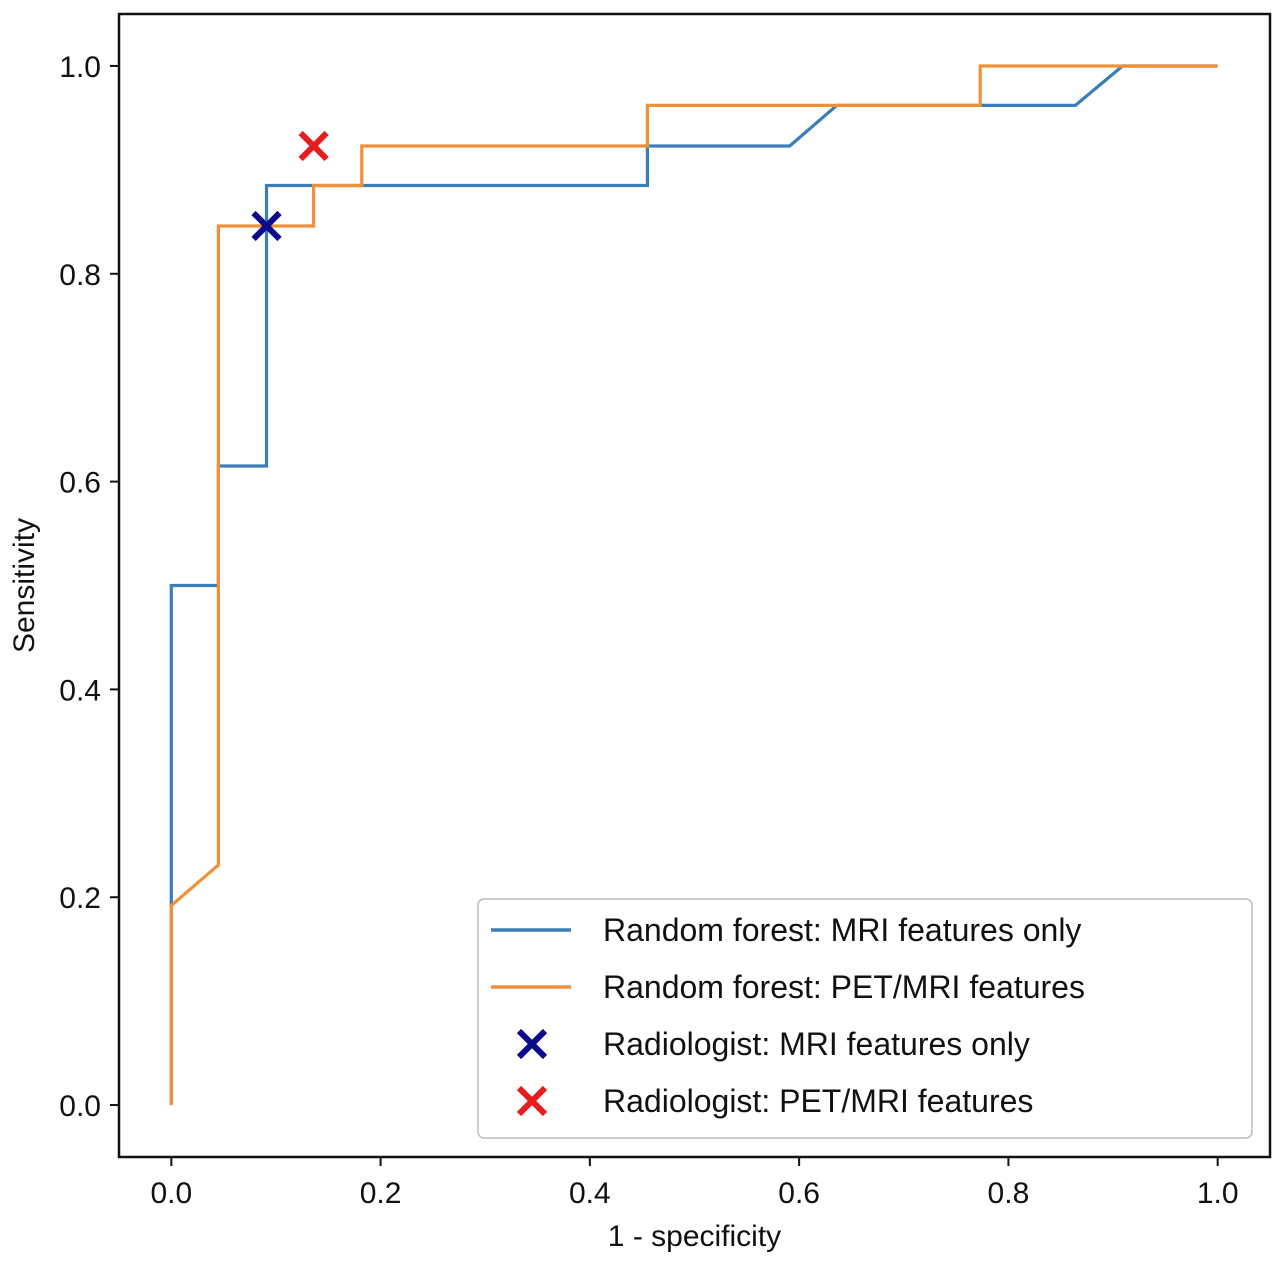  I want to click on legend-item: Random forest: PET/MRI features, so click(788, 987).